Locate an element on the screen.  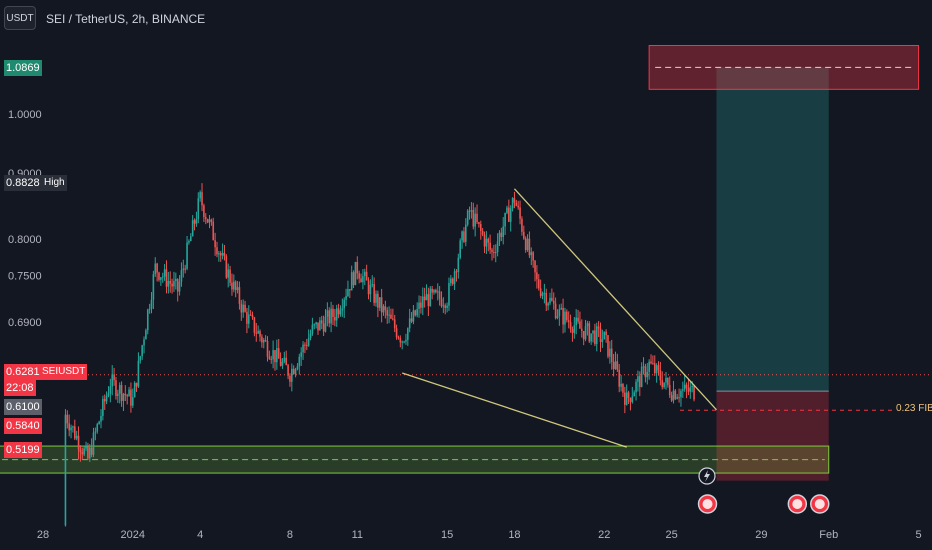
time-tick-label: 4 is located at coordinates (200, 535).